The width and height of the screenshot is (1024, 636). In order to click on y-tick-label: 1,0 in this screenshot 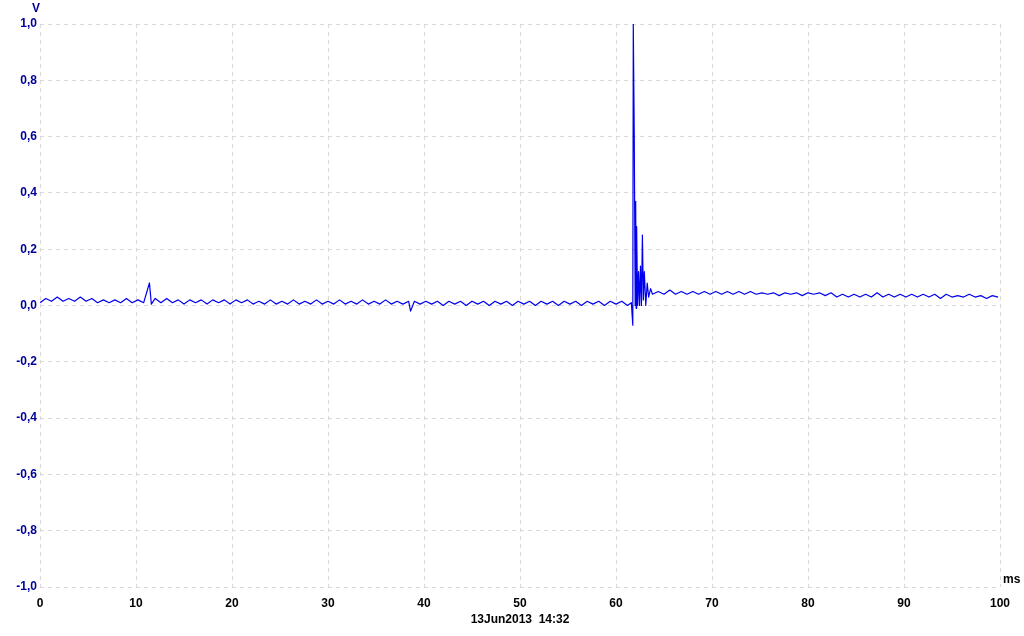, I will do `click(29, 23)`.